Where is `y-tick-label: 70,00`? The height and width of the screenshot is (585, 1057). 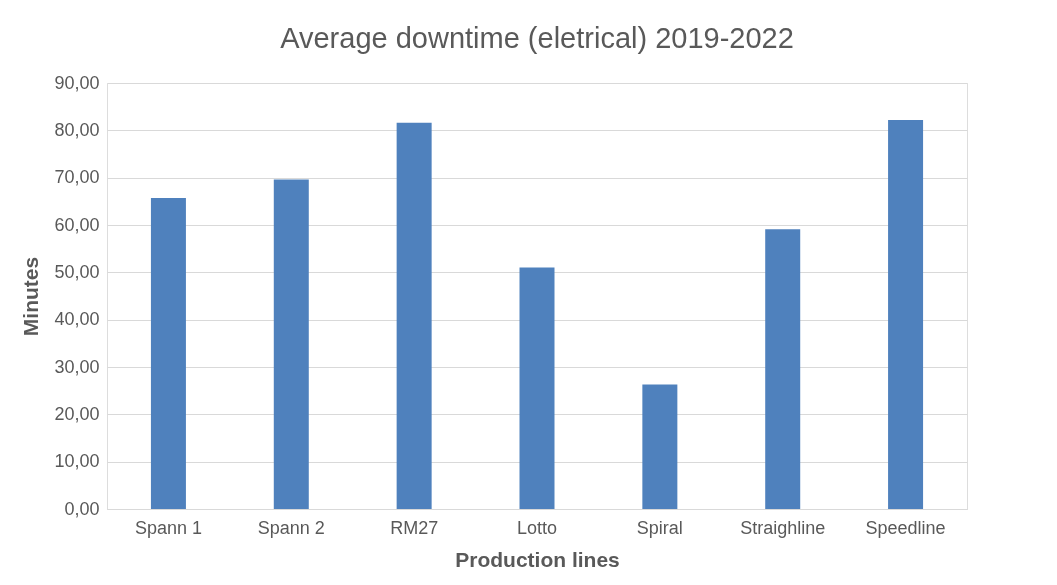
y-tick-label: 70,00 is located at coordinates (77, 177).